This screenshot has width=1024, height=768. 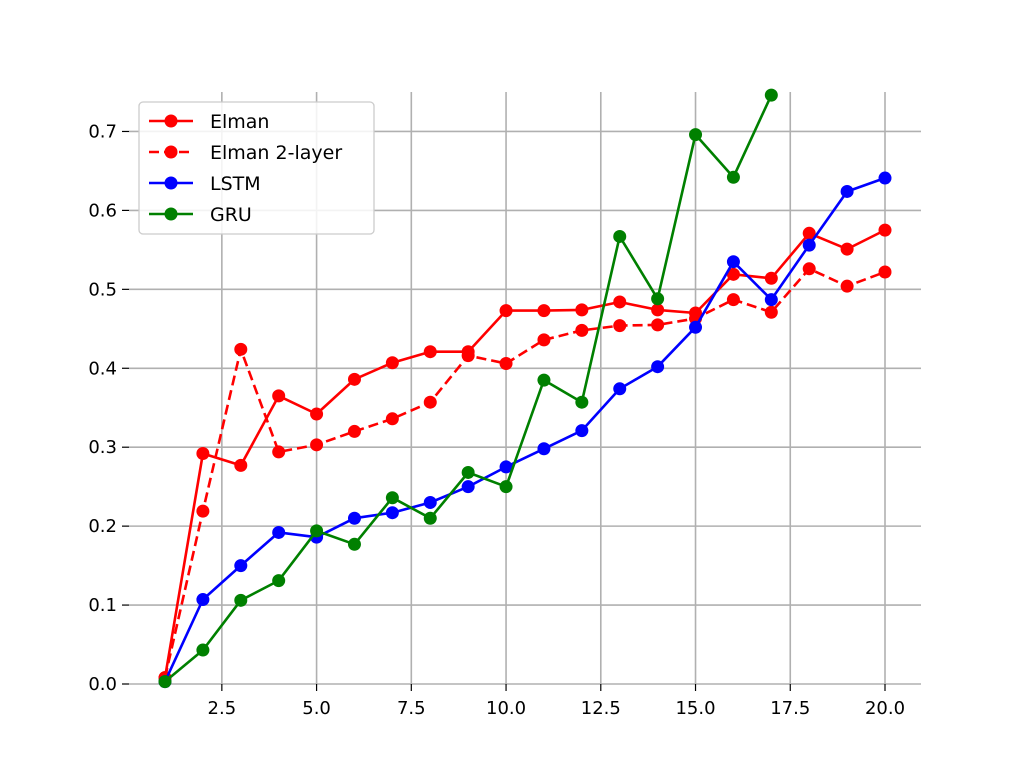 What do you see at coordinates (209, 122) in the screenshot?
I see `legend-entry: Elman` at bounding box center [209, 122].